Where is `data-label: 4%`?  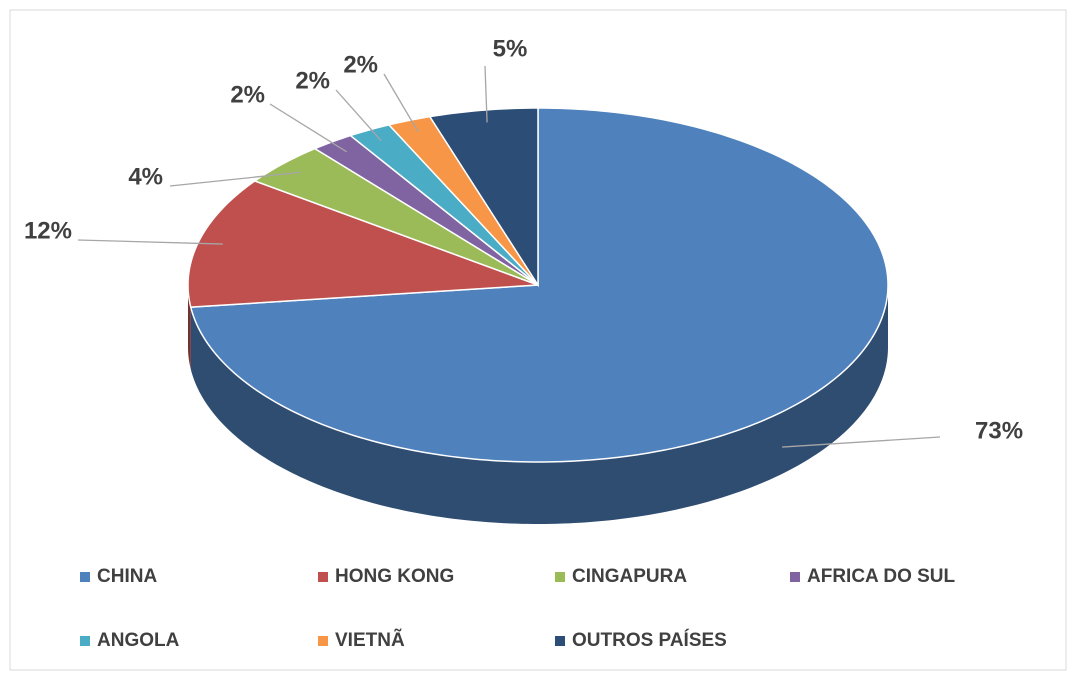 data-label: 4% is located at coordinates (145, 176).